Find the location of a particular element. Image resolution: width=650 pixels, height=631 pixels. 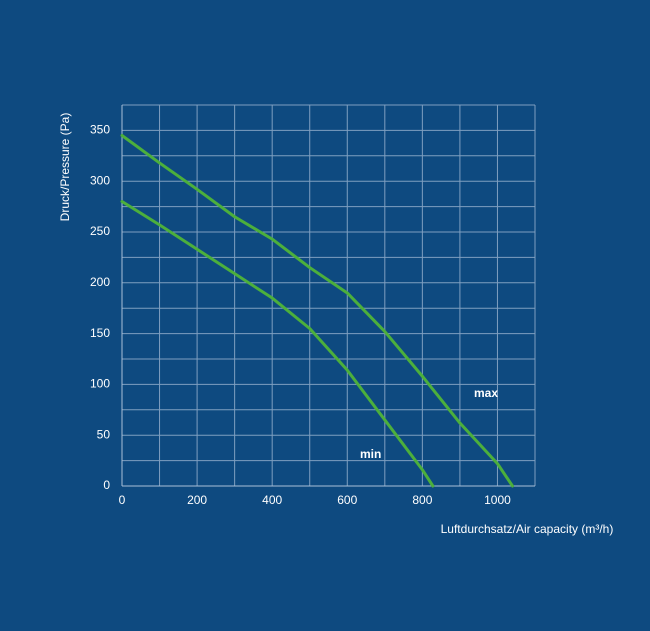

x-tick-label: 400 is located at coordinates (272, 500).